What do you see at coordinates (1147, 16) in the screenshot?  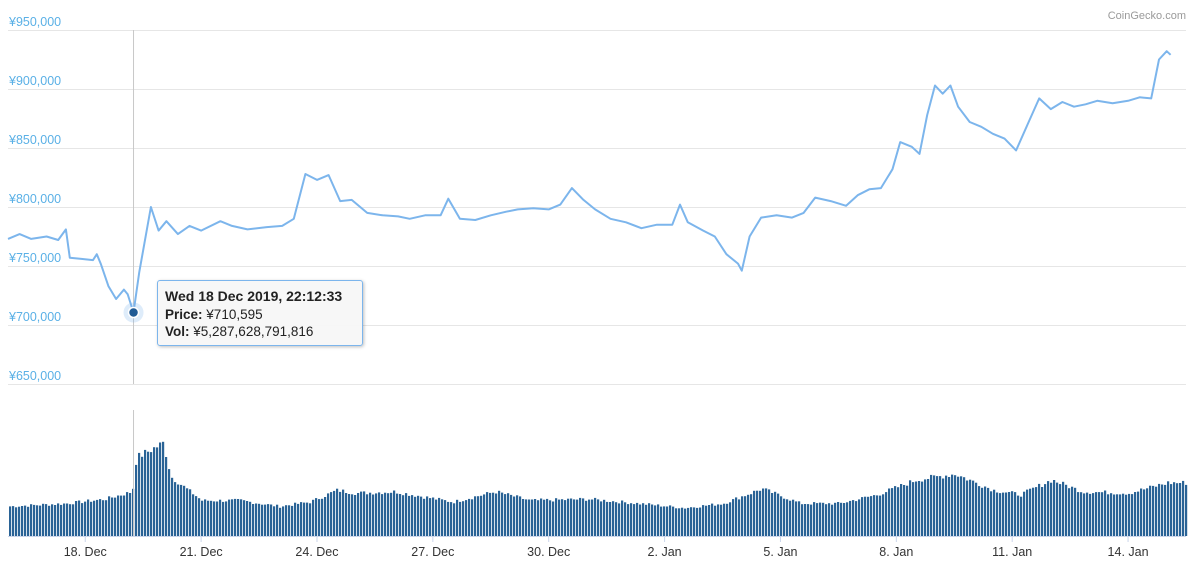 I see `credit-text: CoinGecko.com` at bounding box center [1147, 16].